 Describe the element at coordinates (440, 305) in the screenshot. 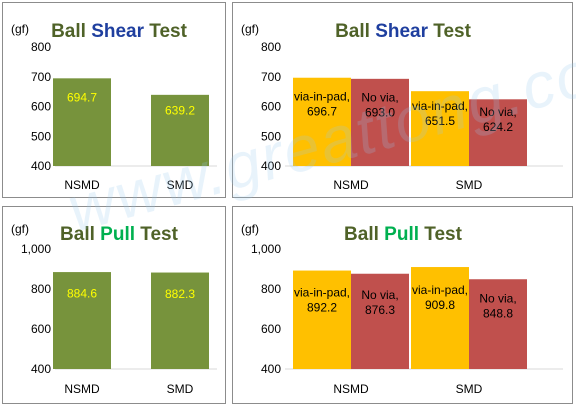

I see `data-label: 909.8` at that location.